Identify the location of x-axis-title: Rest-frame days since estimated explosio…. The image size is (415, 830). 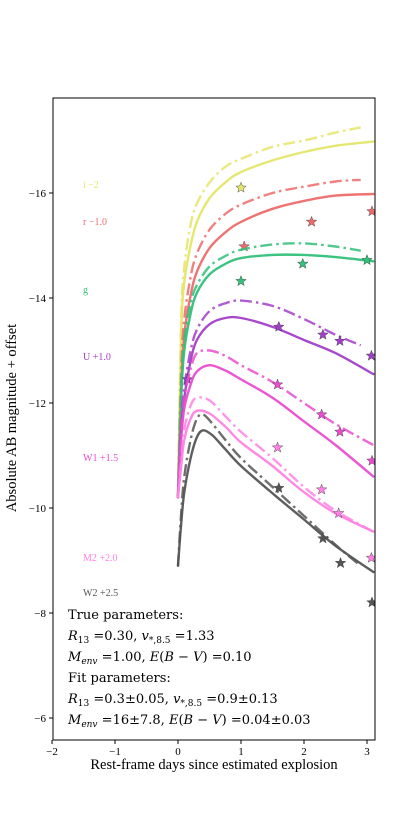
(214, 765).